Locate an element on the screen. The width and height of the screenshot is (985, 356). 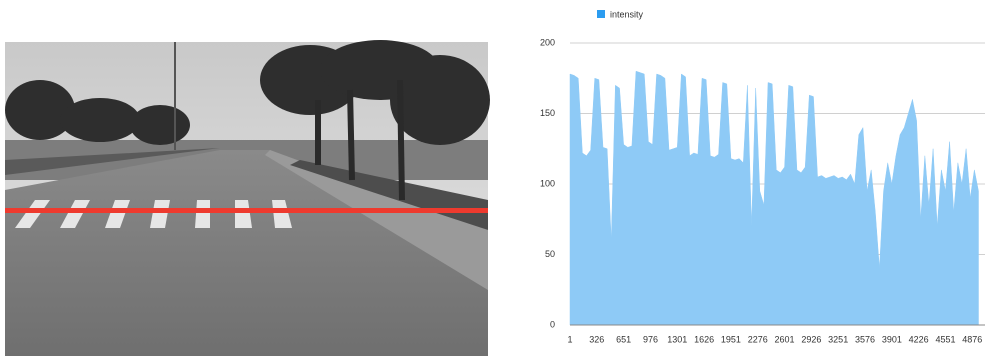
x-tick-label: 4551 is located at coordinates (945, 339).